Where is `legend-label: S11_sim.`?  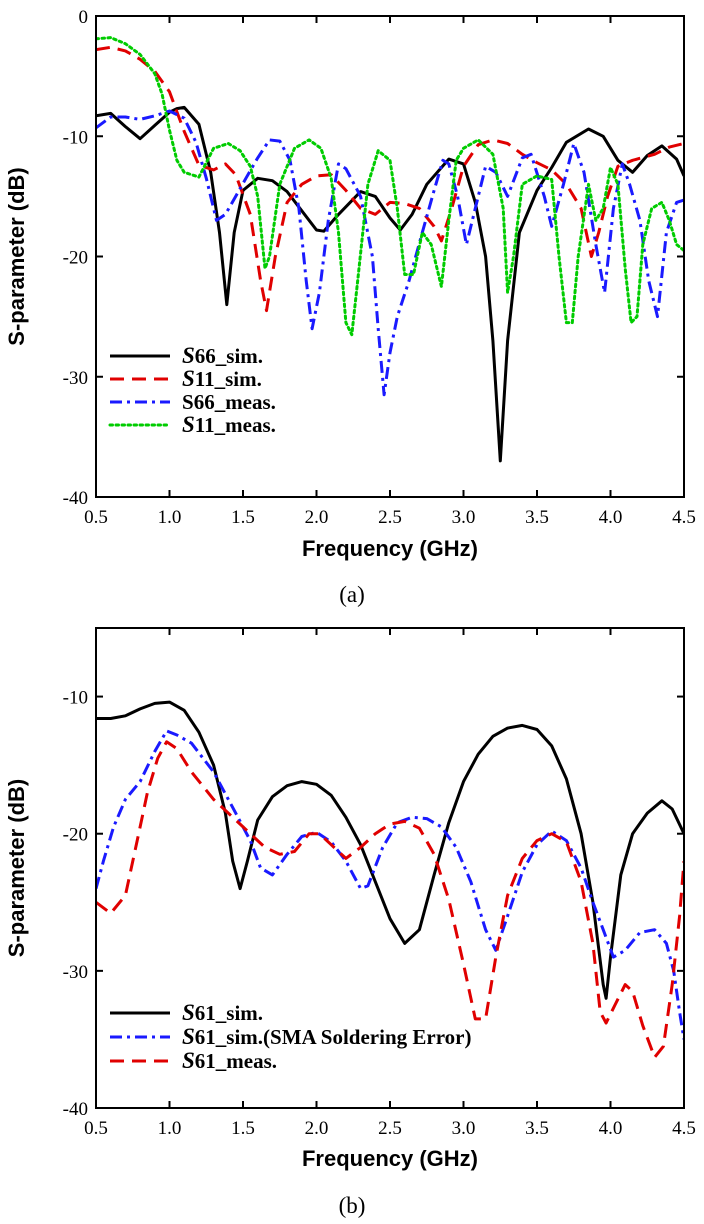 legend-label: S11_sim. is located at coordinates (222, 378).